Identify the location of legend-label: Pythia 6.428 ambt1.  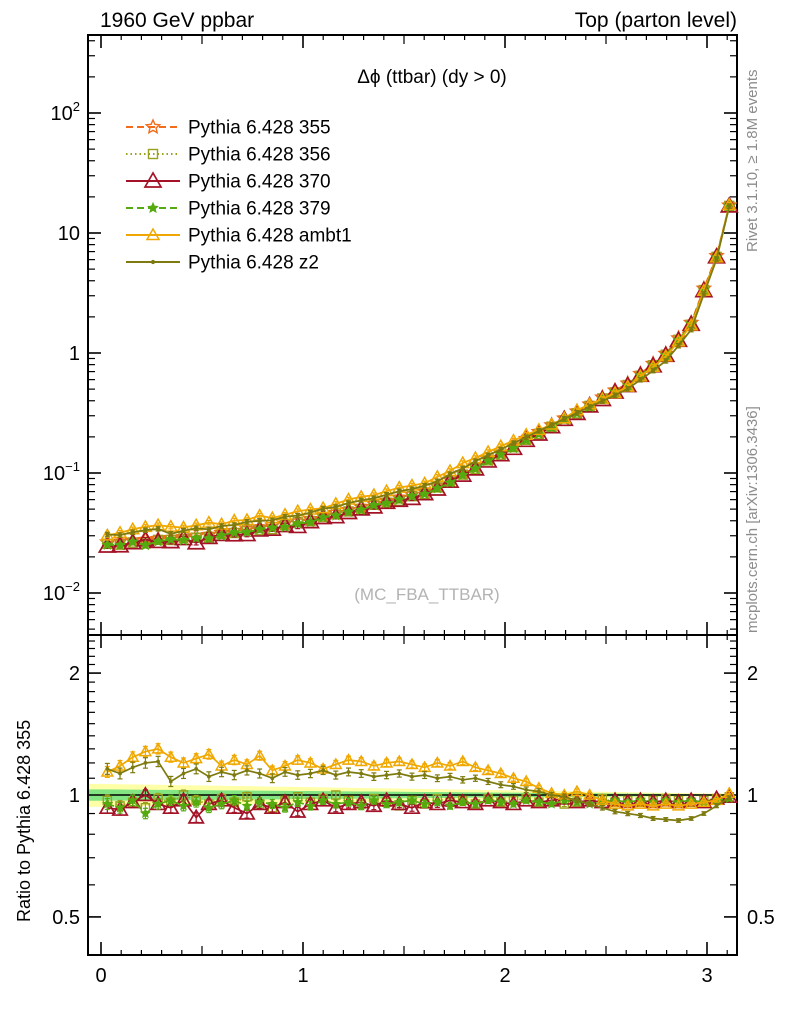
(270, 236).